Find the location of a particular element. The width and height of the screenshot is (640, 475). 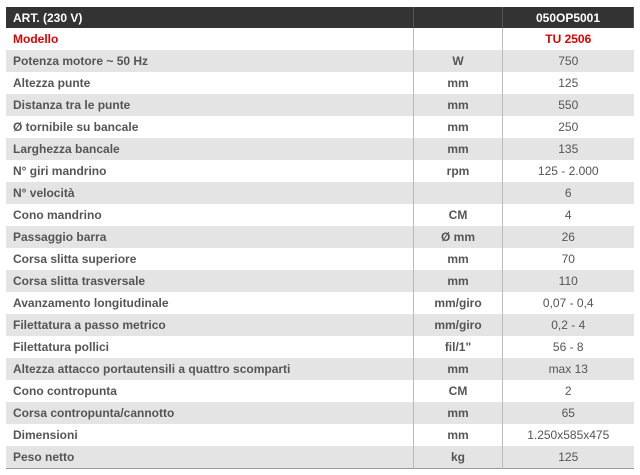

table-row: Corsa contropunta/cannotto mm 65 is located at coordinates (320, 413).